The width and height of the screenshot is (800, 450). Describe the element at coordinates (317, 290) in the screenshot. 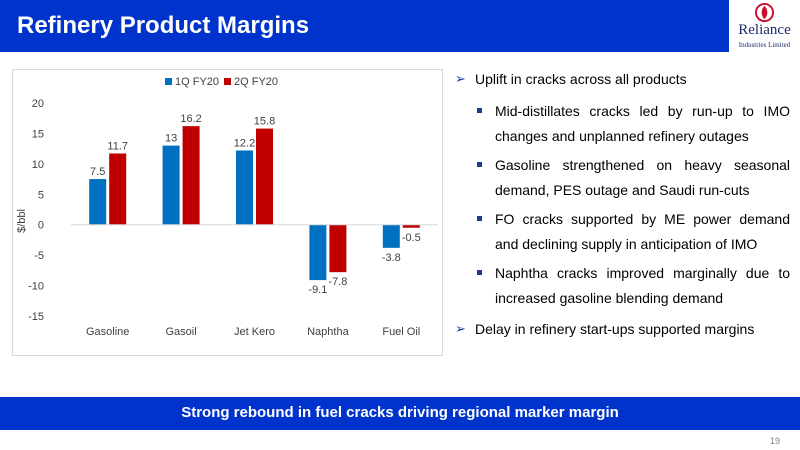

I see `data-label: -9.1` at that location.